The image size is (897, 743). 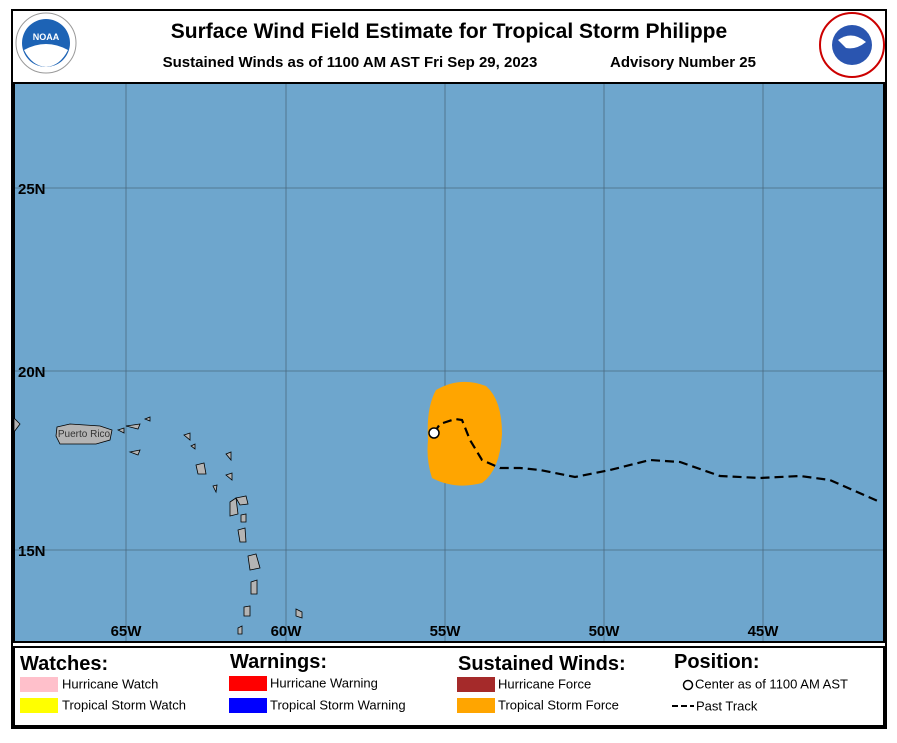 I want to click on logo-text: NOAA, so click(x=46, y=37).